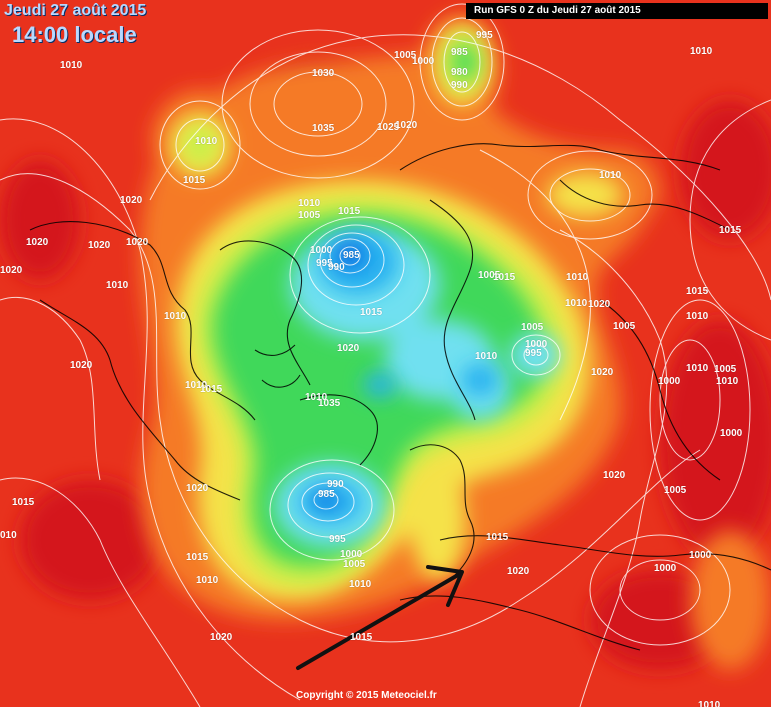 The width and height of the screenshot is (771, 707). I want to click on isobar-label: 980, so click(459, 72).